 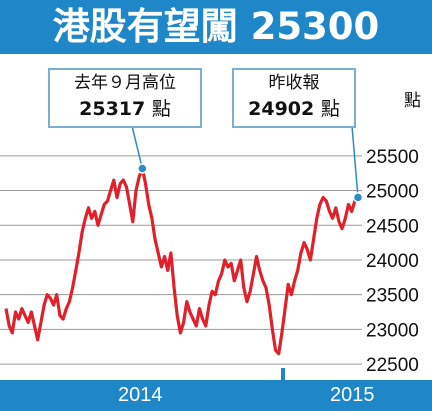 What do you see at coordinates (142, 168) in the screenshot?
I see `marker-high` at bounding box center [142, 168].